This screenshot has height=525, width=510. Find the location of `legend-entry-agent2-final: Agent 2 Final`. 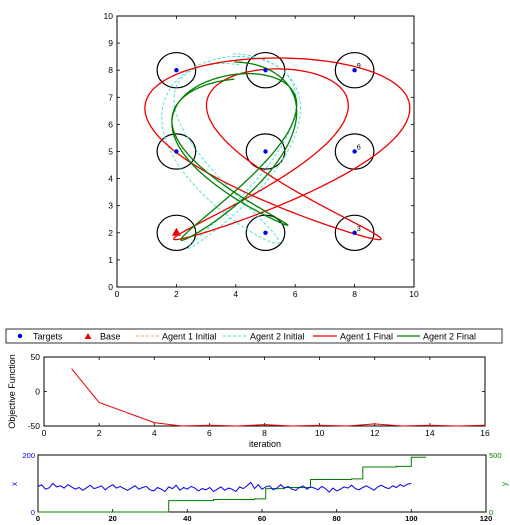

legend-entry-agent2-final: Agent 2 Final is located at coordinates (436, 337).